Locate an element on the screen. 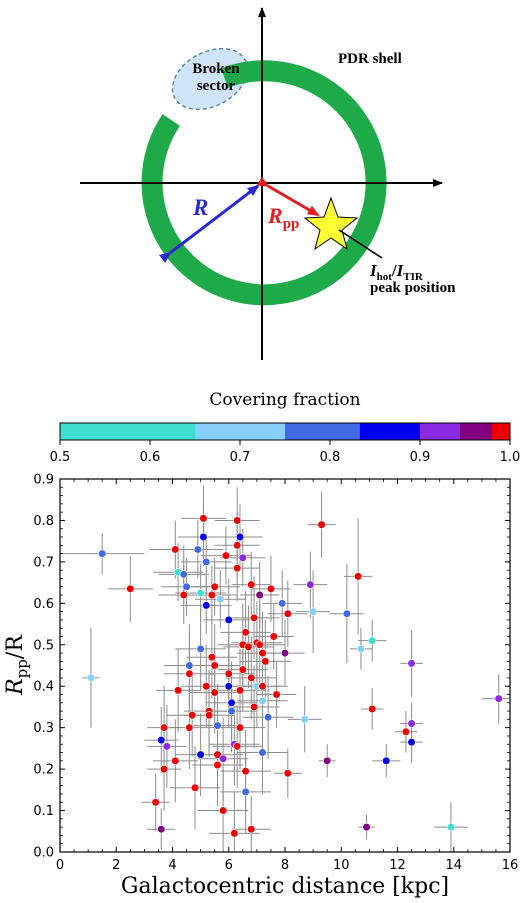  colorbar-frame is located at coordinates (285, 431).